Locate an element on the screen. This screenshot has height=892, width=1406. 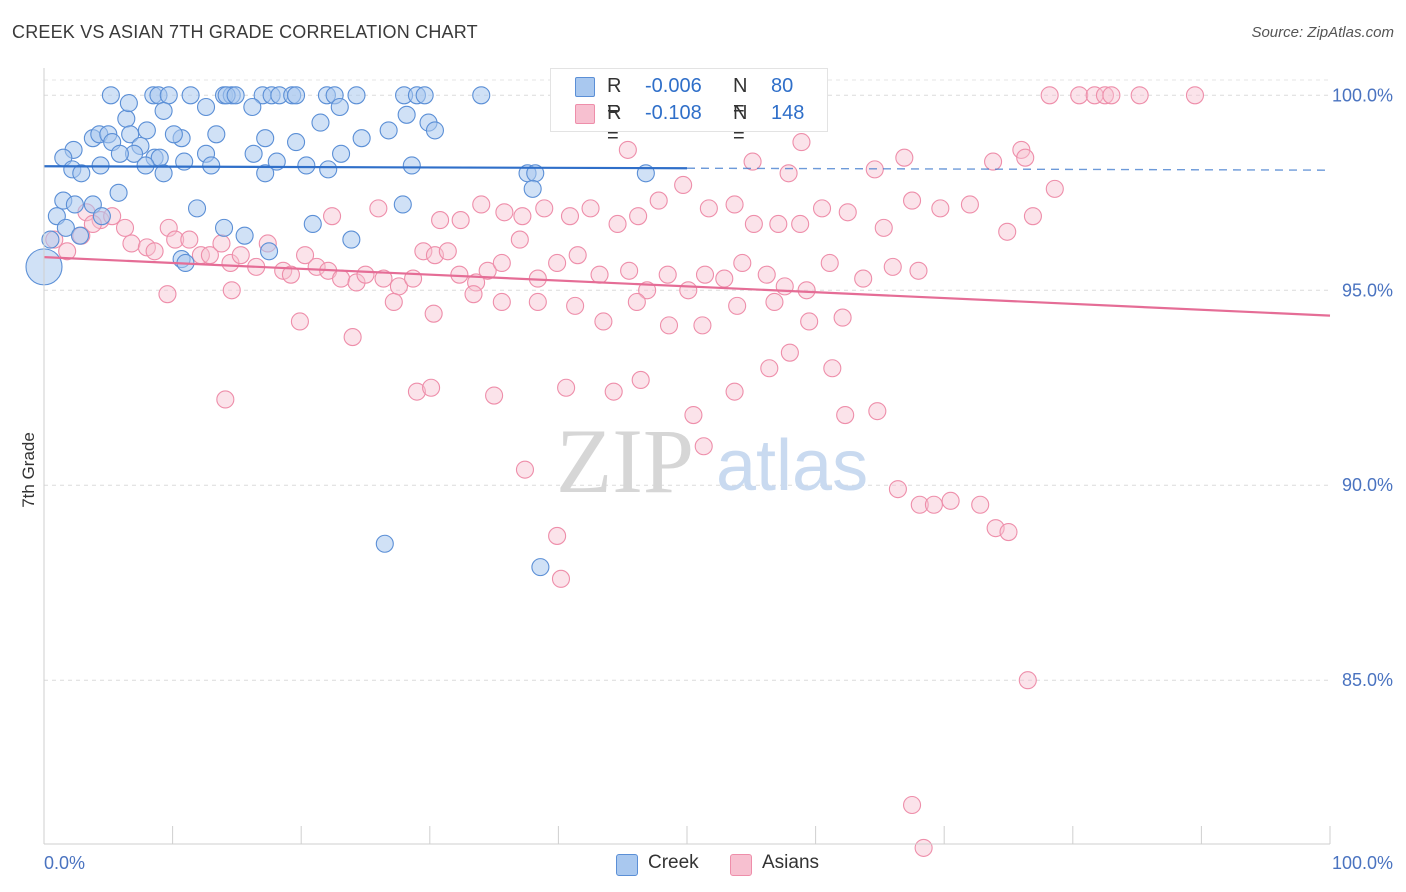
asians-r-label: R = is located at coordinates (614, 124).